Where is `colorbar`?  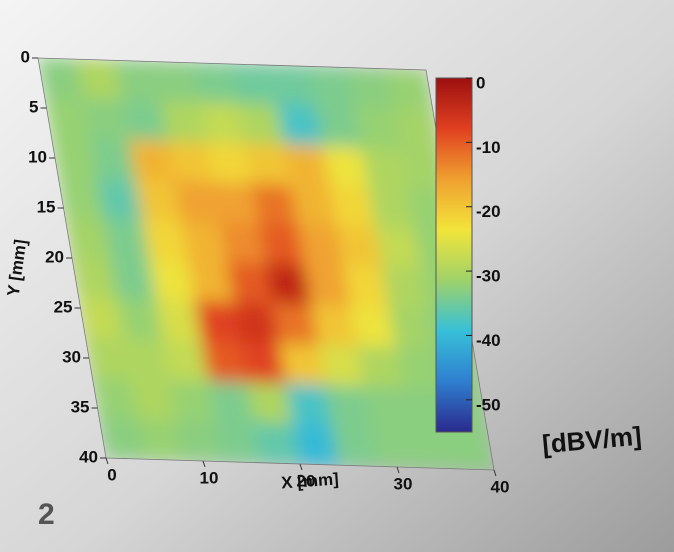 colorbar is located at coordinates (454, 255).